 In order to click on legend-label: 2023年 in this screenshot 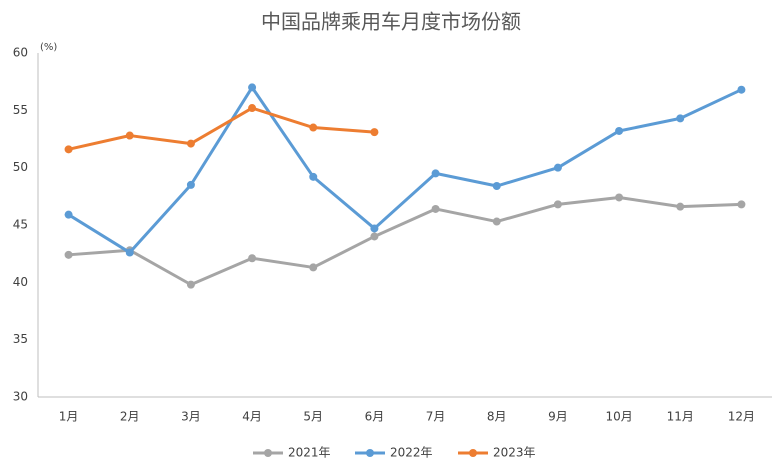, I will do `click(514, 453)`.